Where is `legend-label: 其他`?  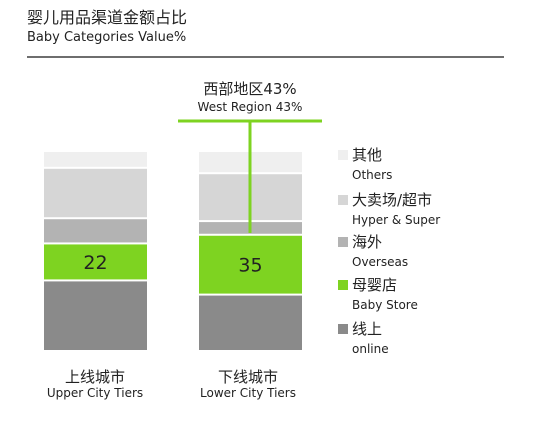
legend-label: 其他 is located at coordinates (367, 155).